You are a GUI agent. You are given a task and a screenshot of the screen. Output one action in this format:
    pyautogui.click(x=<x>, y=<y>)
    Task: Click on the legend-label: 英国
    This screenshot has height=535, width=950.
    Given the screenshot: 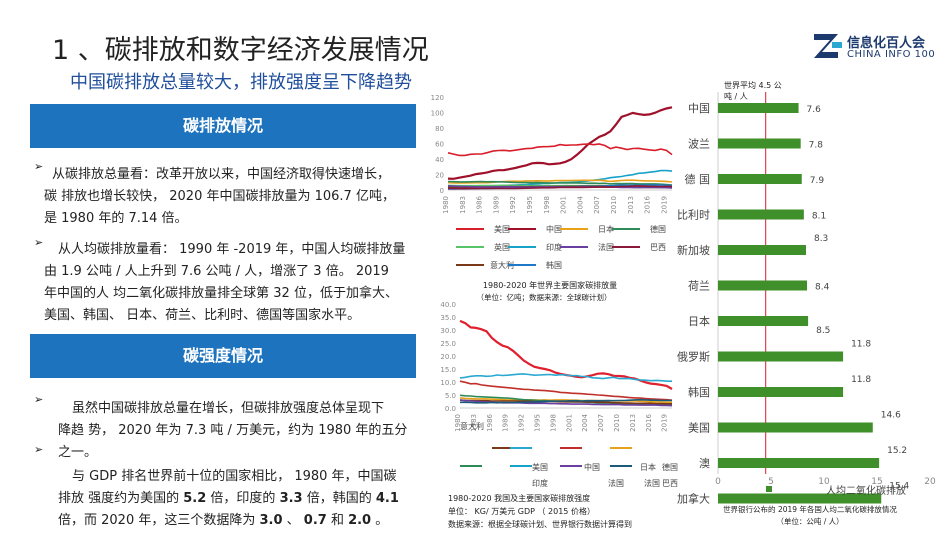 What is the action you would take?
    pyautogui.click(x=502, y=247)
    